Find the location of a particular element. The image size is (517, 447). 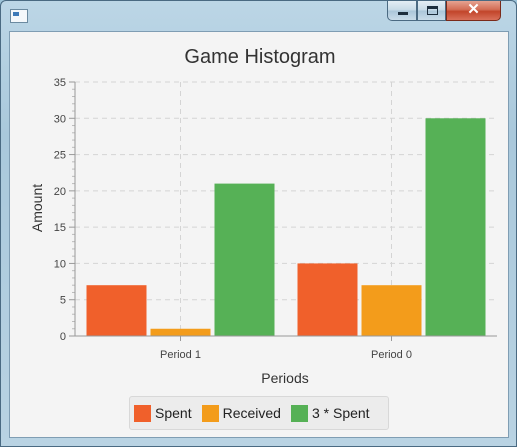

legend-item-3x-spent: 3 * Spent is located at coordinates (330, 413).